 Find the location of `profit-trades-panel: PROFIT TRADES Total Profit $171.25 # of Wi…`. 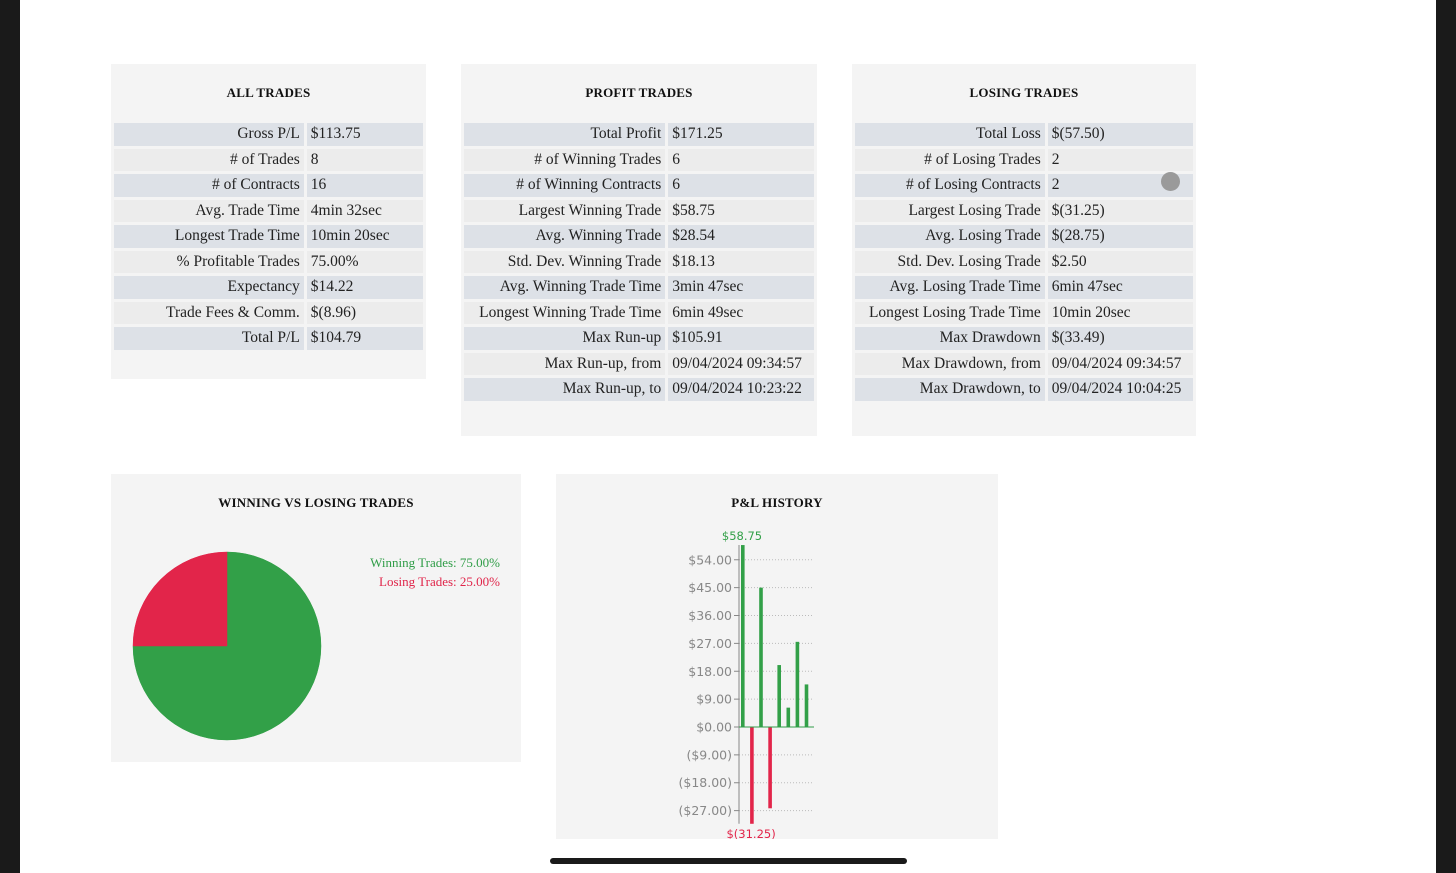

profit-trades-panel: PROFIT TRADES Total Profit $171.25 # of Wi… is located at coordinates (639, 250).